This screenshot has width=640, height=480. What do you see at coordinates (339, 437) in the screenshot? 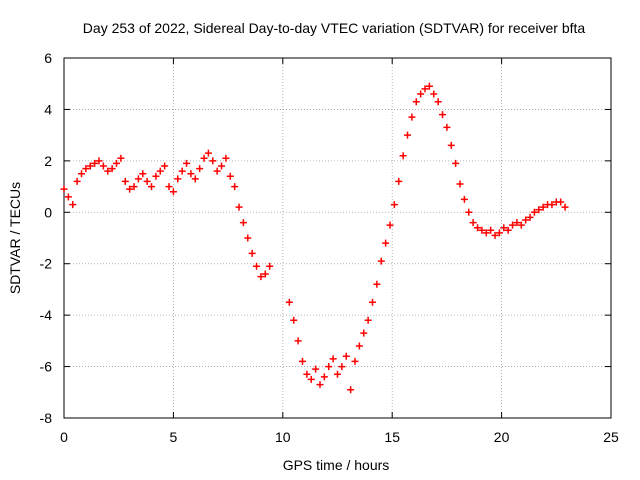
I see `x-tick-labels: 0 5 10 15 20 25` at bounding box center [339, 437].